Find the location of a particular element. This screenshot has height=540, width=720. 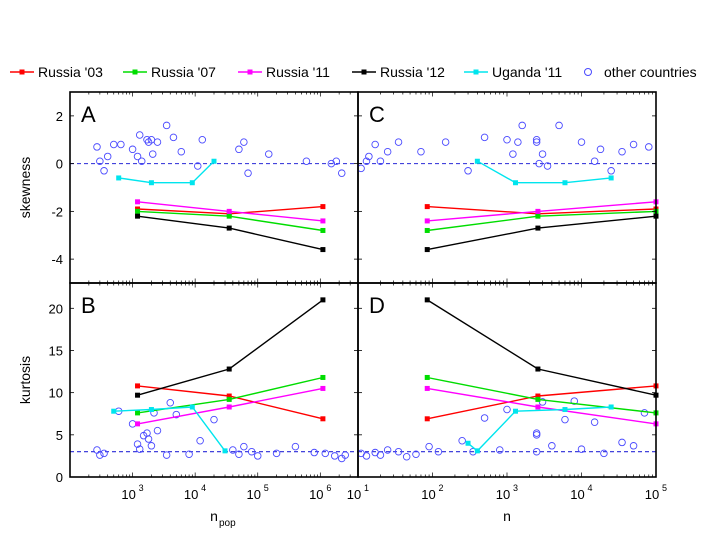

legend-label: Russia '11 is located at coordinates (298, 72).